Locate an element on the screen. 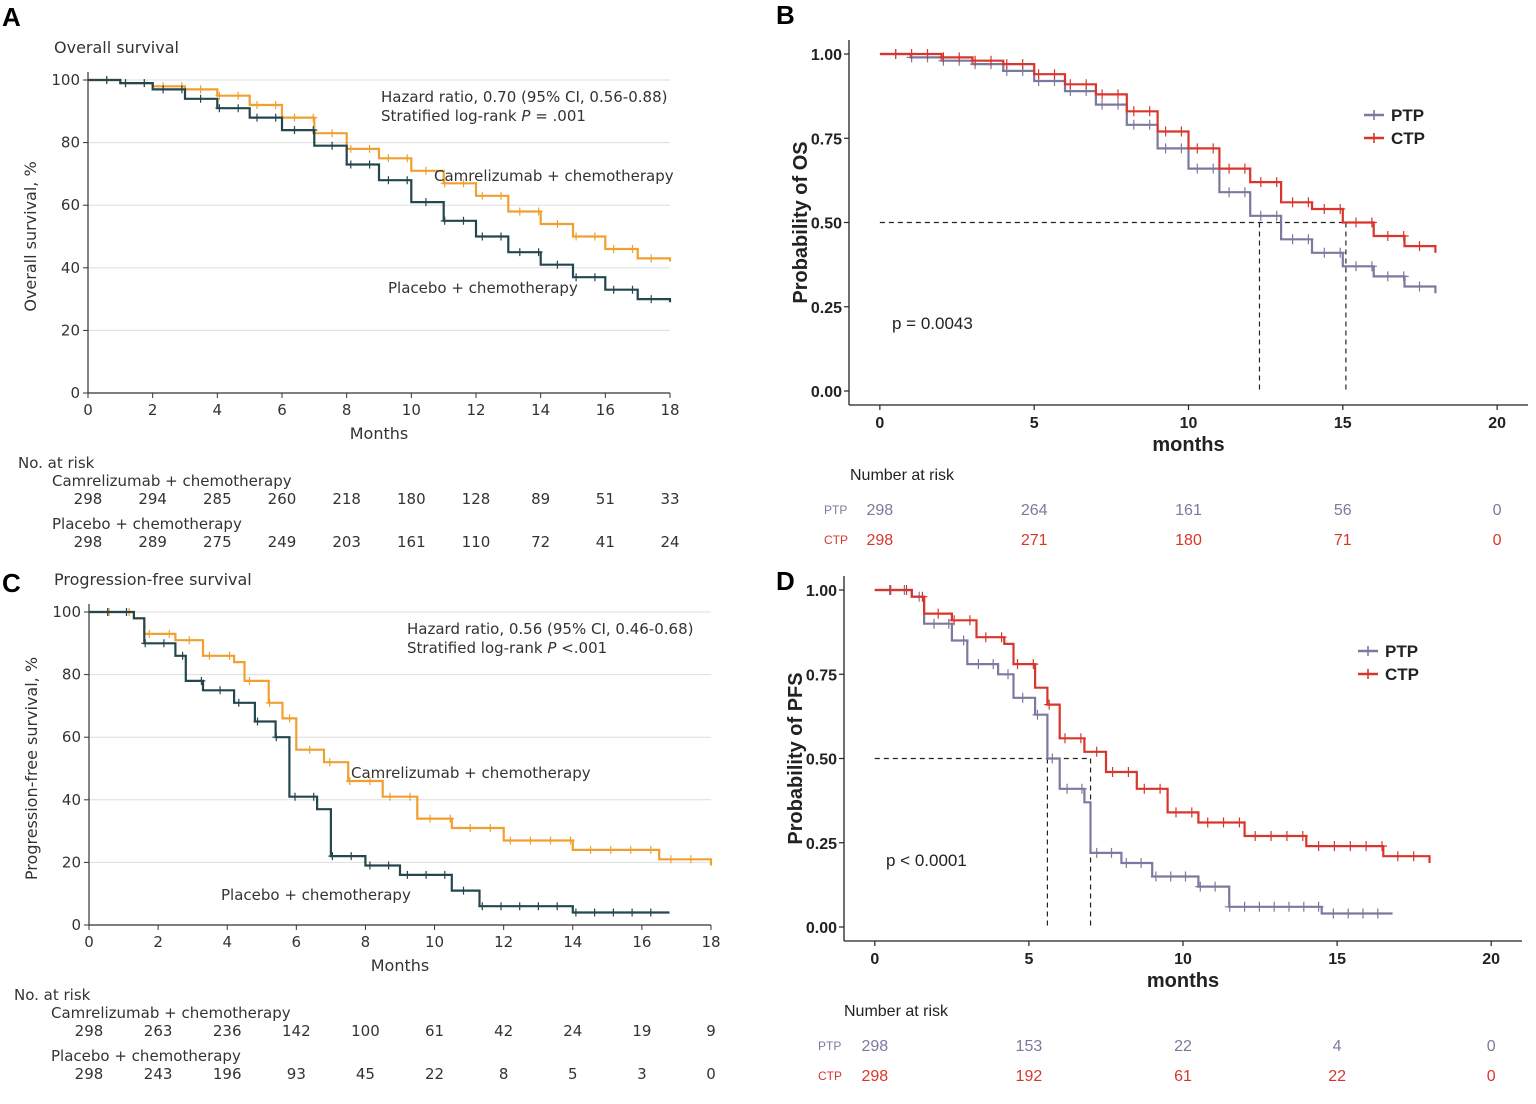 The width and height of the screenshot is (1536, 1104). hazard-ratio-text: Hazard ratio, 0.70 (95% CI, 0.56-0.88) is located at coordinates (524, 97).